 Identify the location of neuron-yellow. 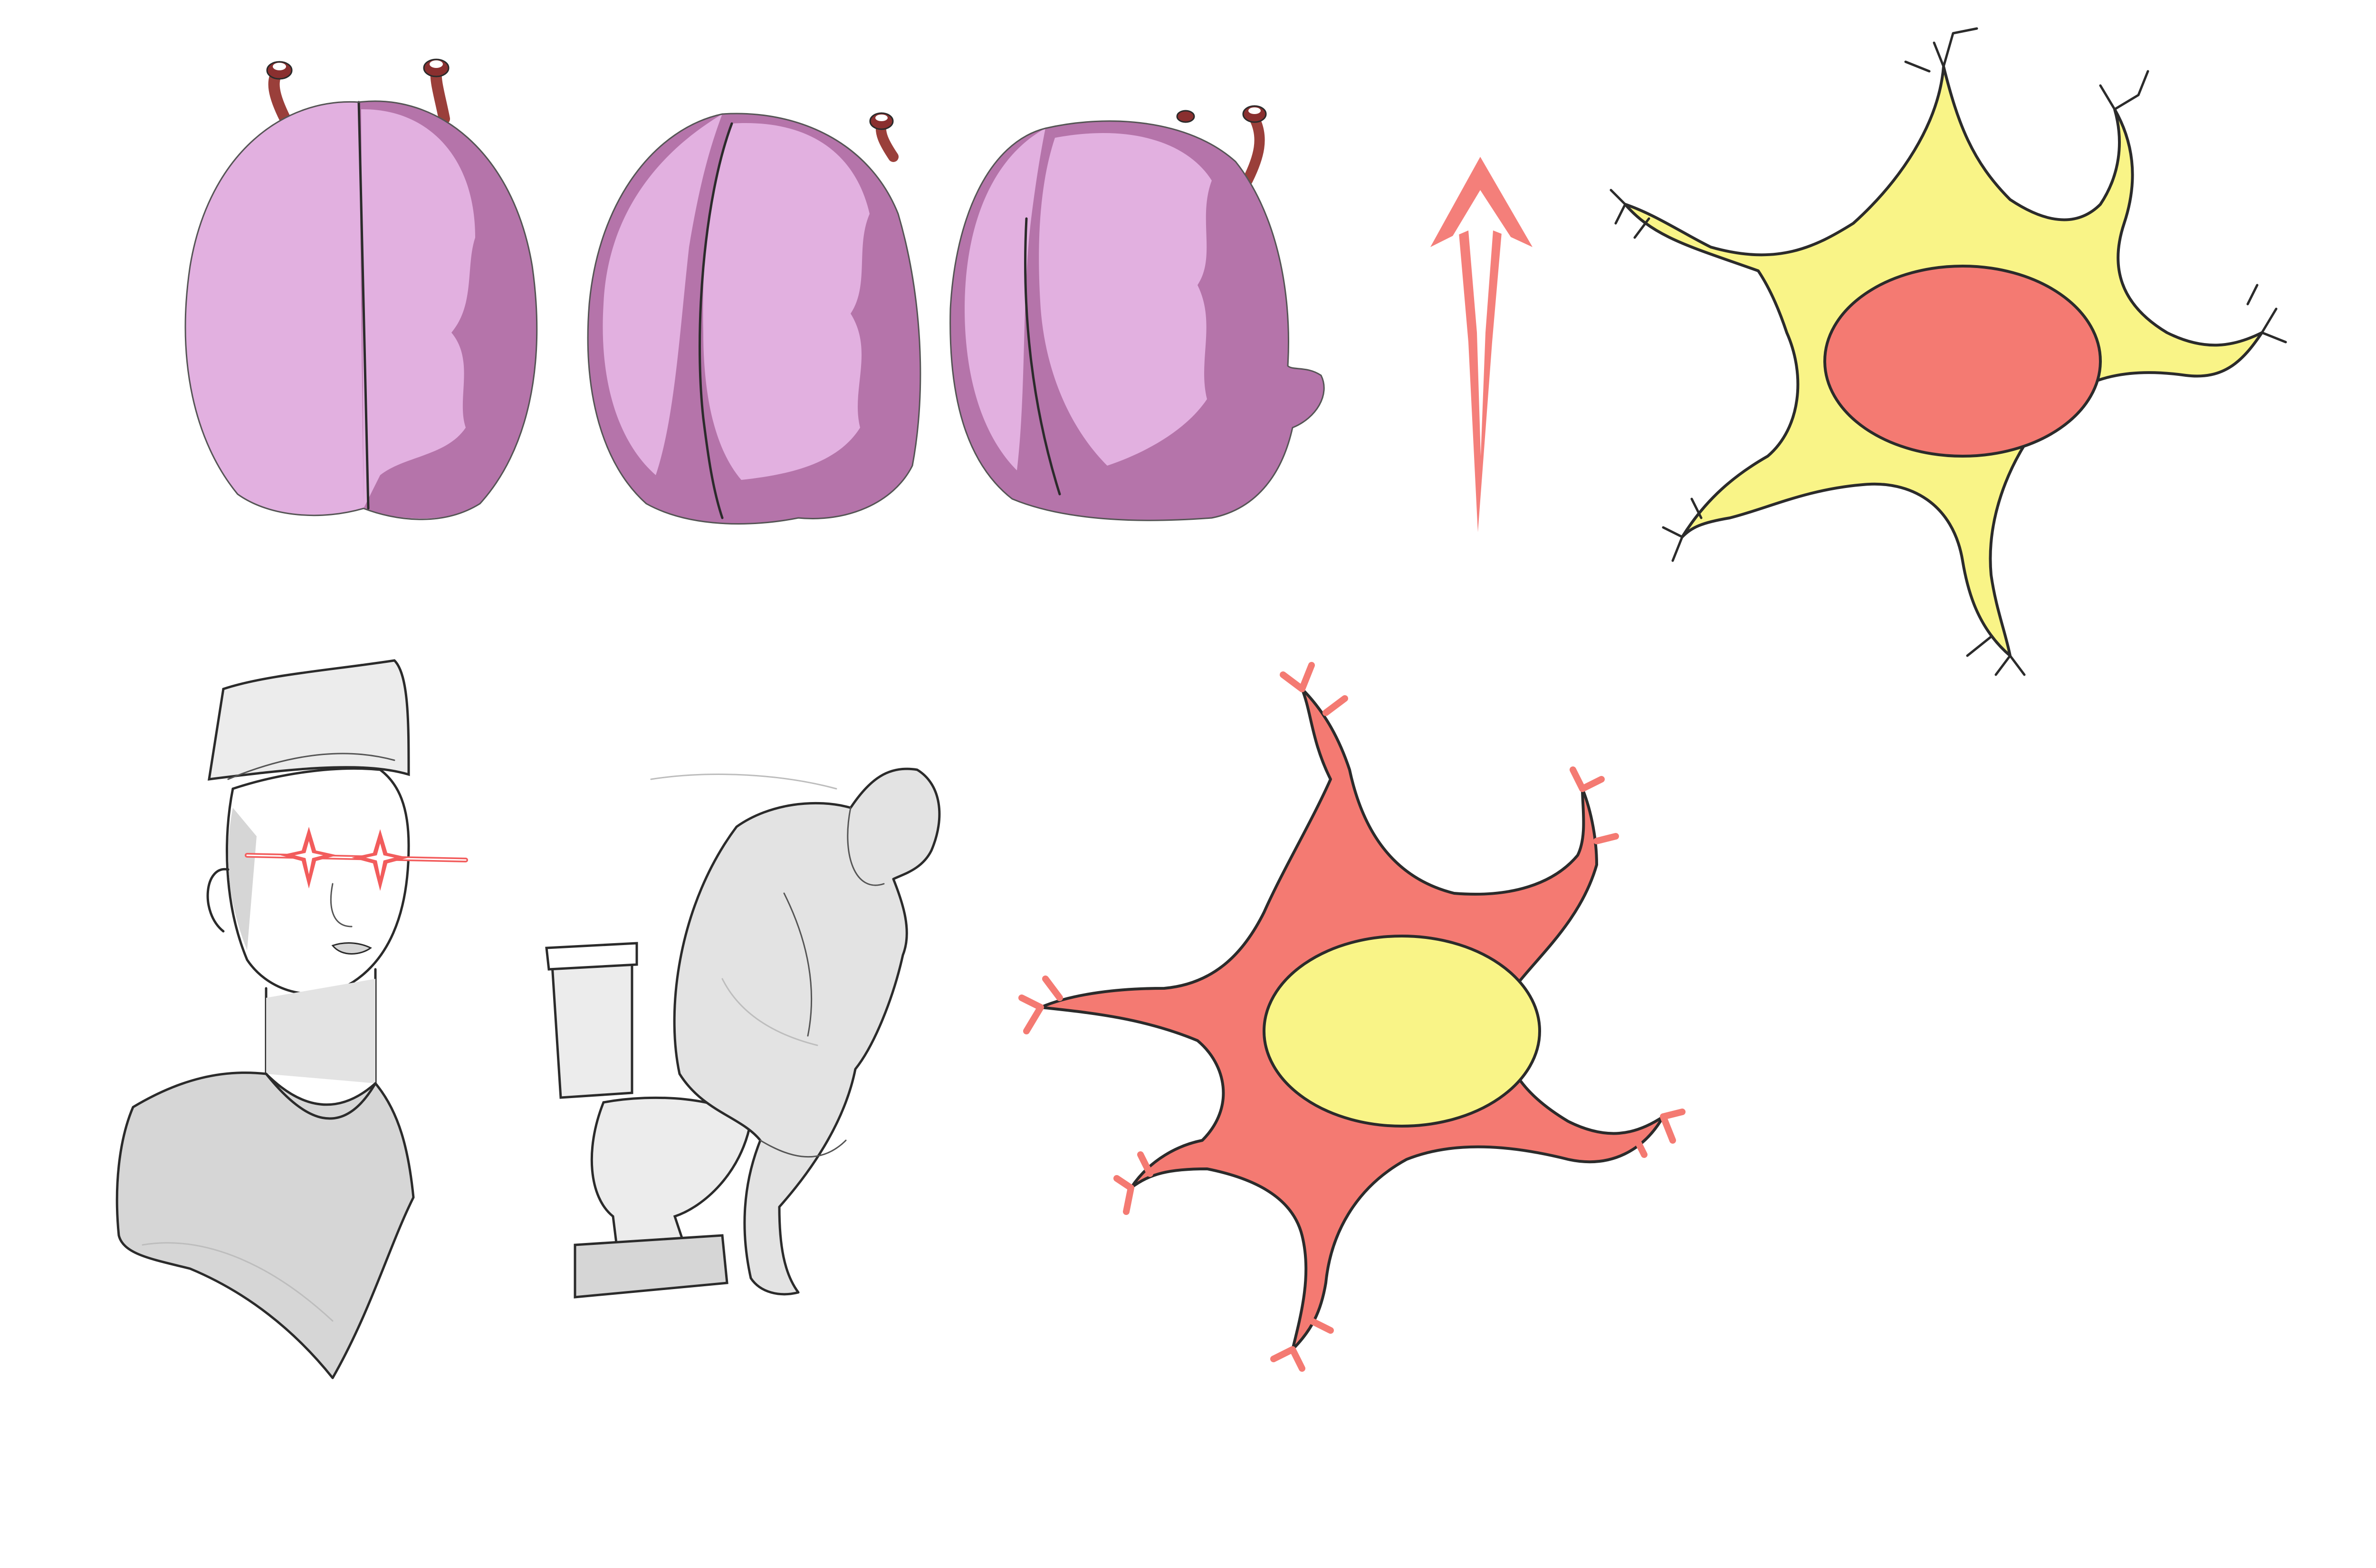
(1948, 351).